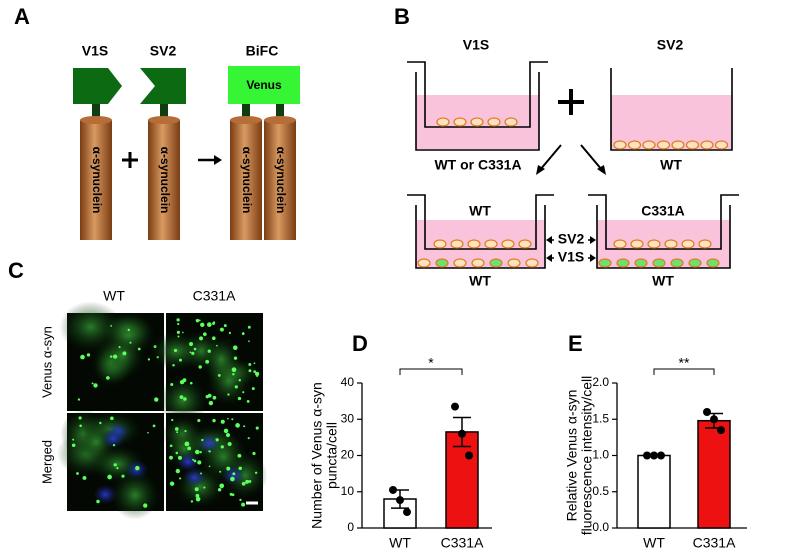  I want to click on cells, so click(671, 145).